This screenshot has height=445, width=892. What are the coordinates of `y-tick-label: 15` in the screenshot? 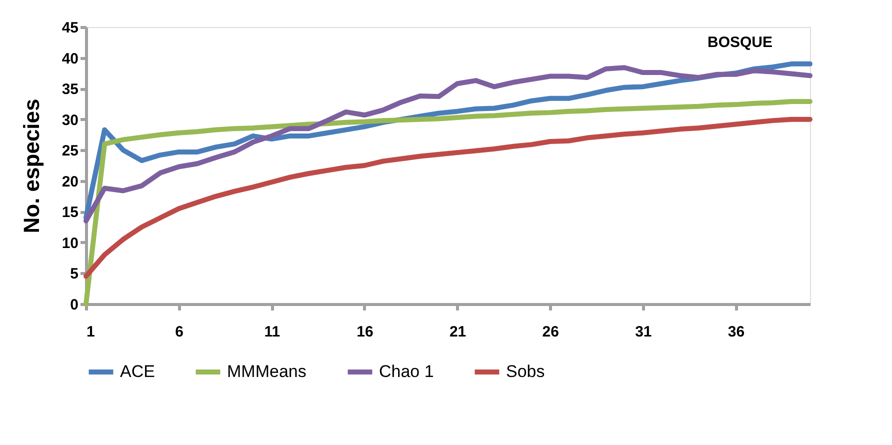 It's located at (70, 213).